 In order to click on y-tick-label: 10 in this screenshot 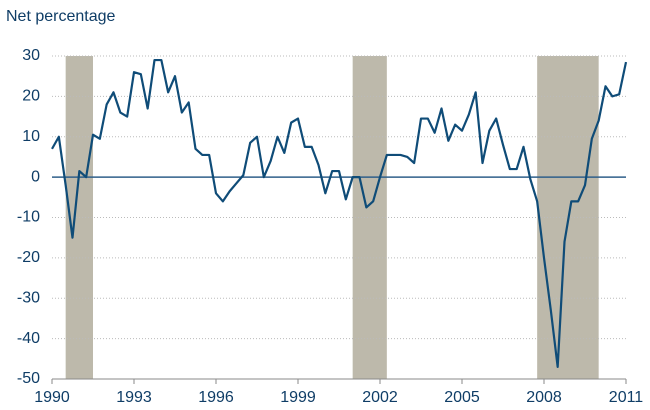, I will do `click(31, 136)`.